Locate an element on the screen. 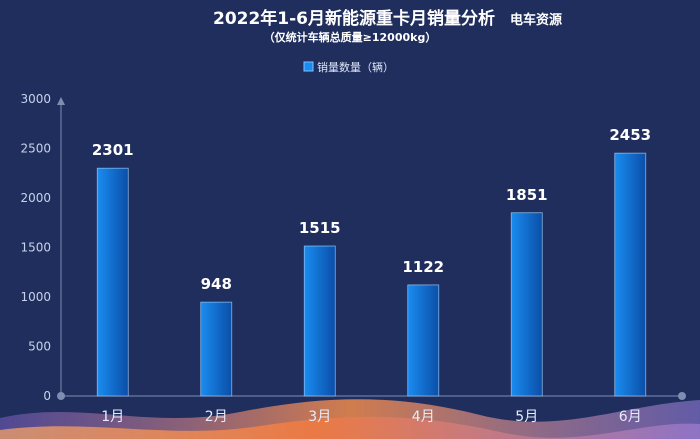 Image resolution: width=700 pixels, height=439 pixels. y-tick-label: 1500 is located at coordinates (35, 248).